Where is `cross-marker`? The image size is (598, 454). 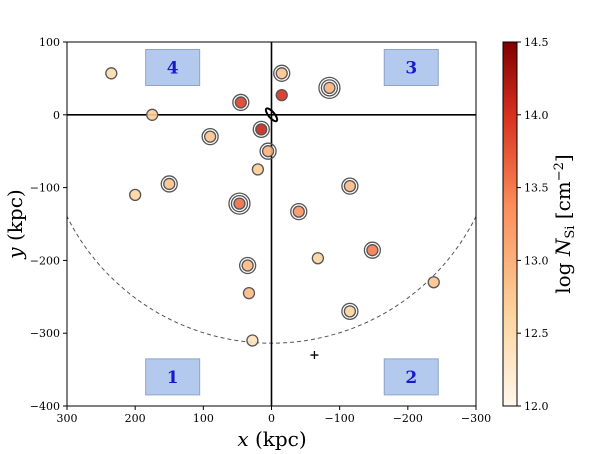 cross-marker is located at coordinates (314, 355).